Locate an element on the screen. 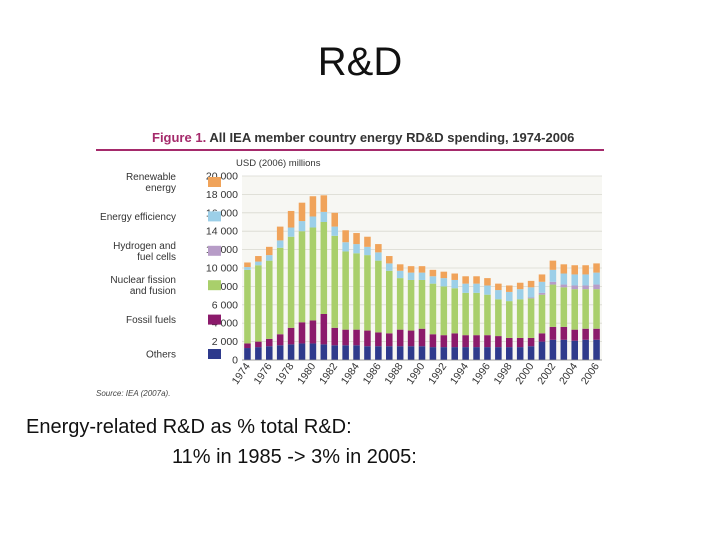  bar-segment-renewable-energy-1978 is located at coordinates (291, 219).